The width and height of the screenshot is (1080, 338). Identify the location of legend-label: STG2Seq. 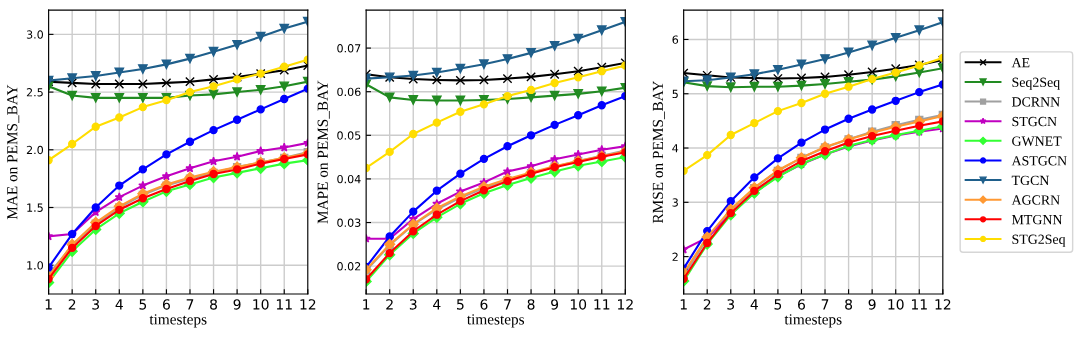
(1039, 240).